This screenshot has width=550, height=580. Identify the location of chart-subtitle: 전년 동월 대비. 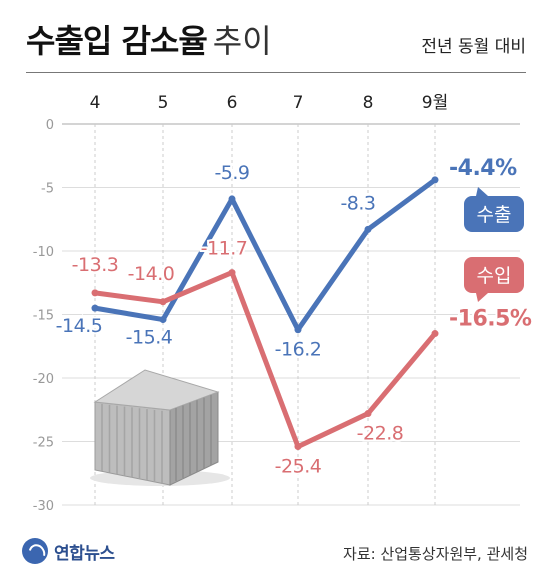
(473, 47).